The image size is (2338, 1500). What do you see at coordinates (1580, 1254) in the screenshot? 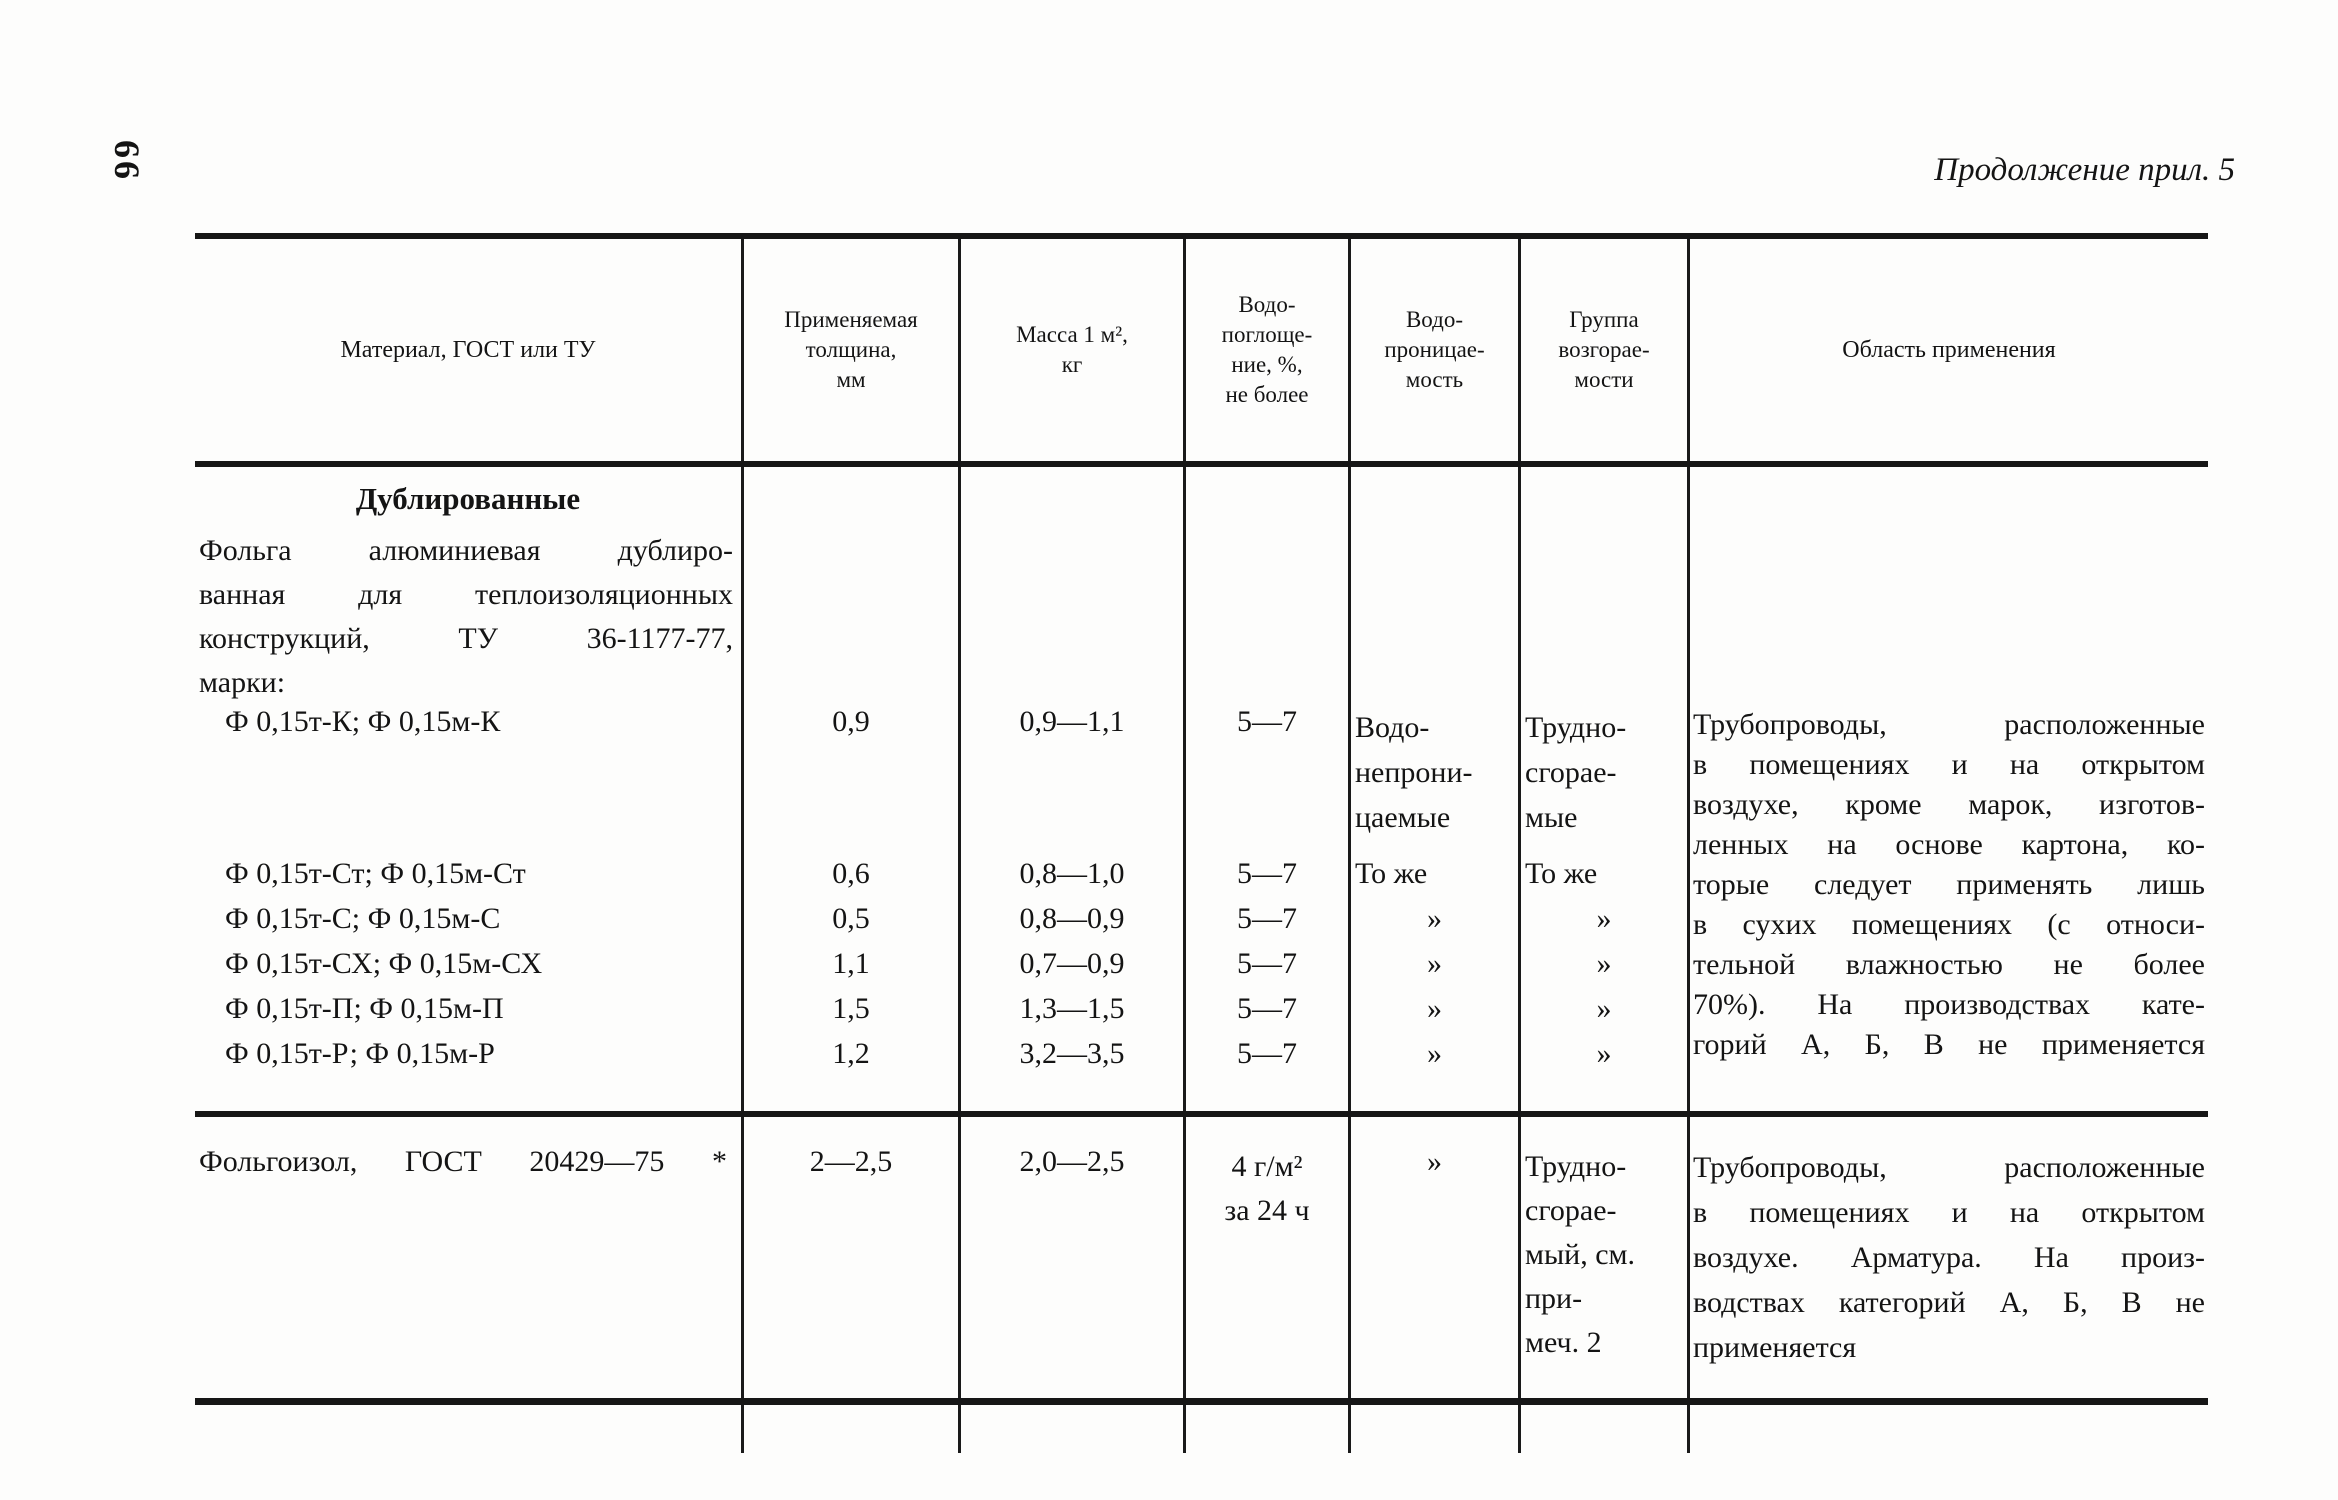
I see `flammability-value: Трудно- сгорае- мый, см. при- меч. 2` at bounding box center [1580, 1254].